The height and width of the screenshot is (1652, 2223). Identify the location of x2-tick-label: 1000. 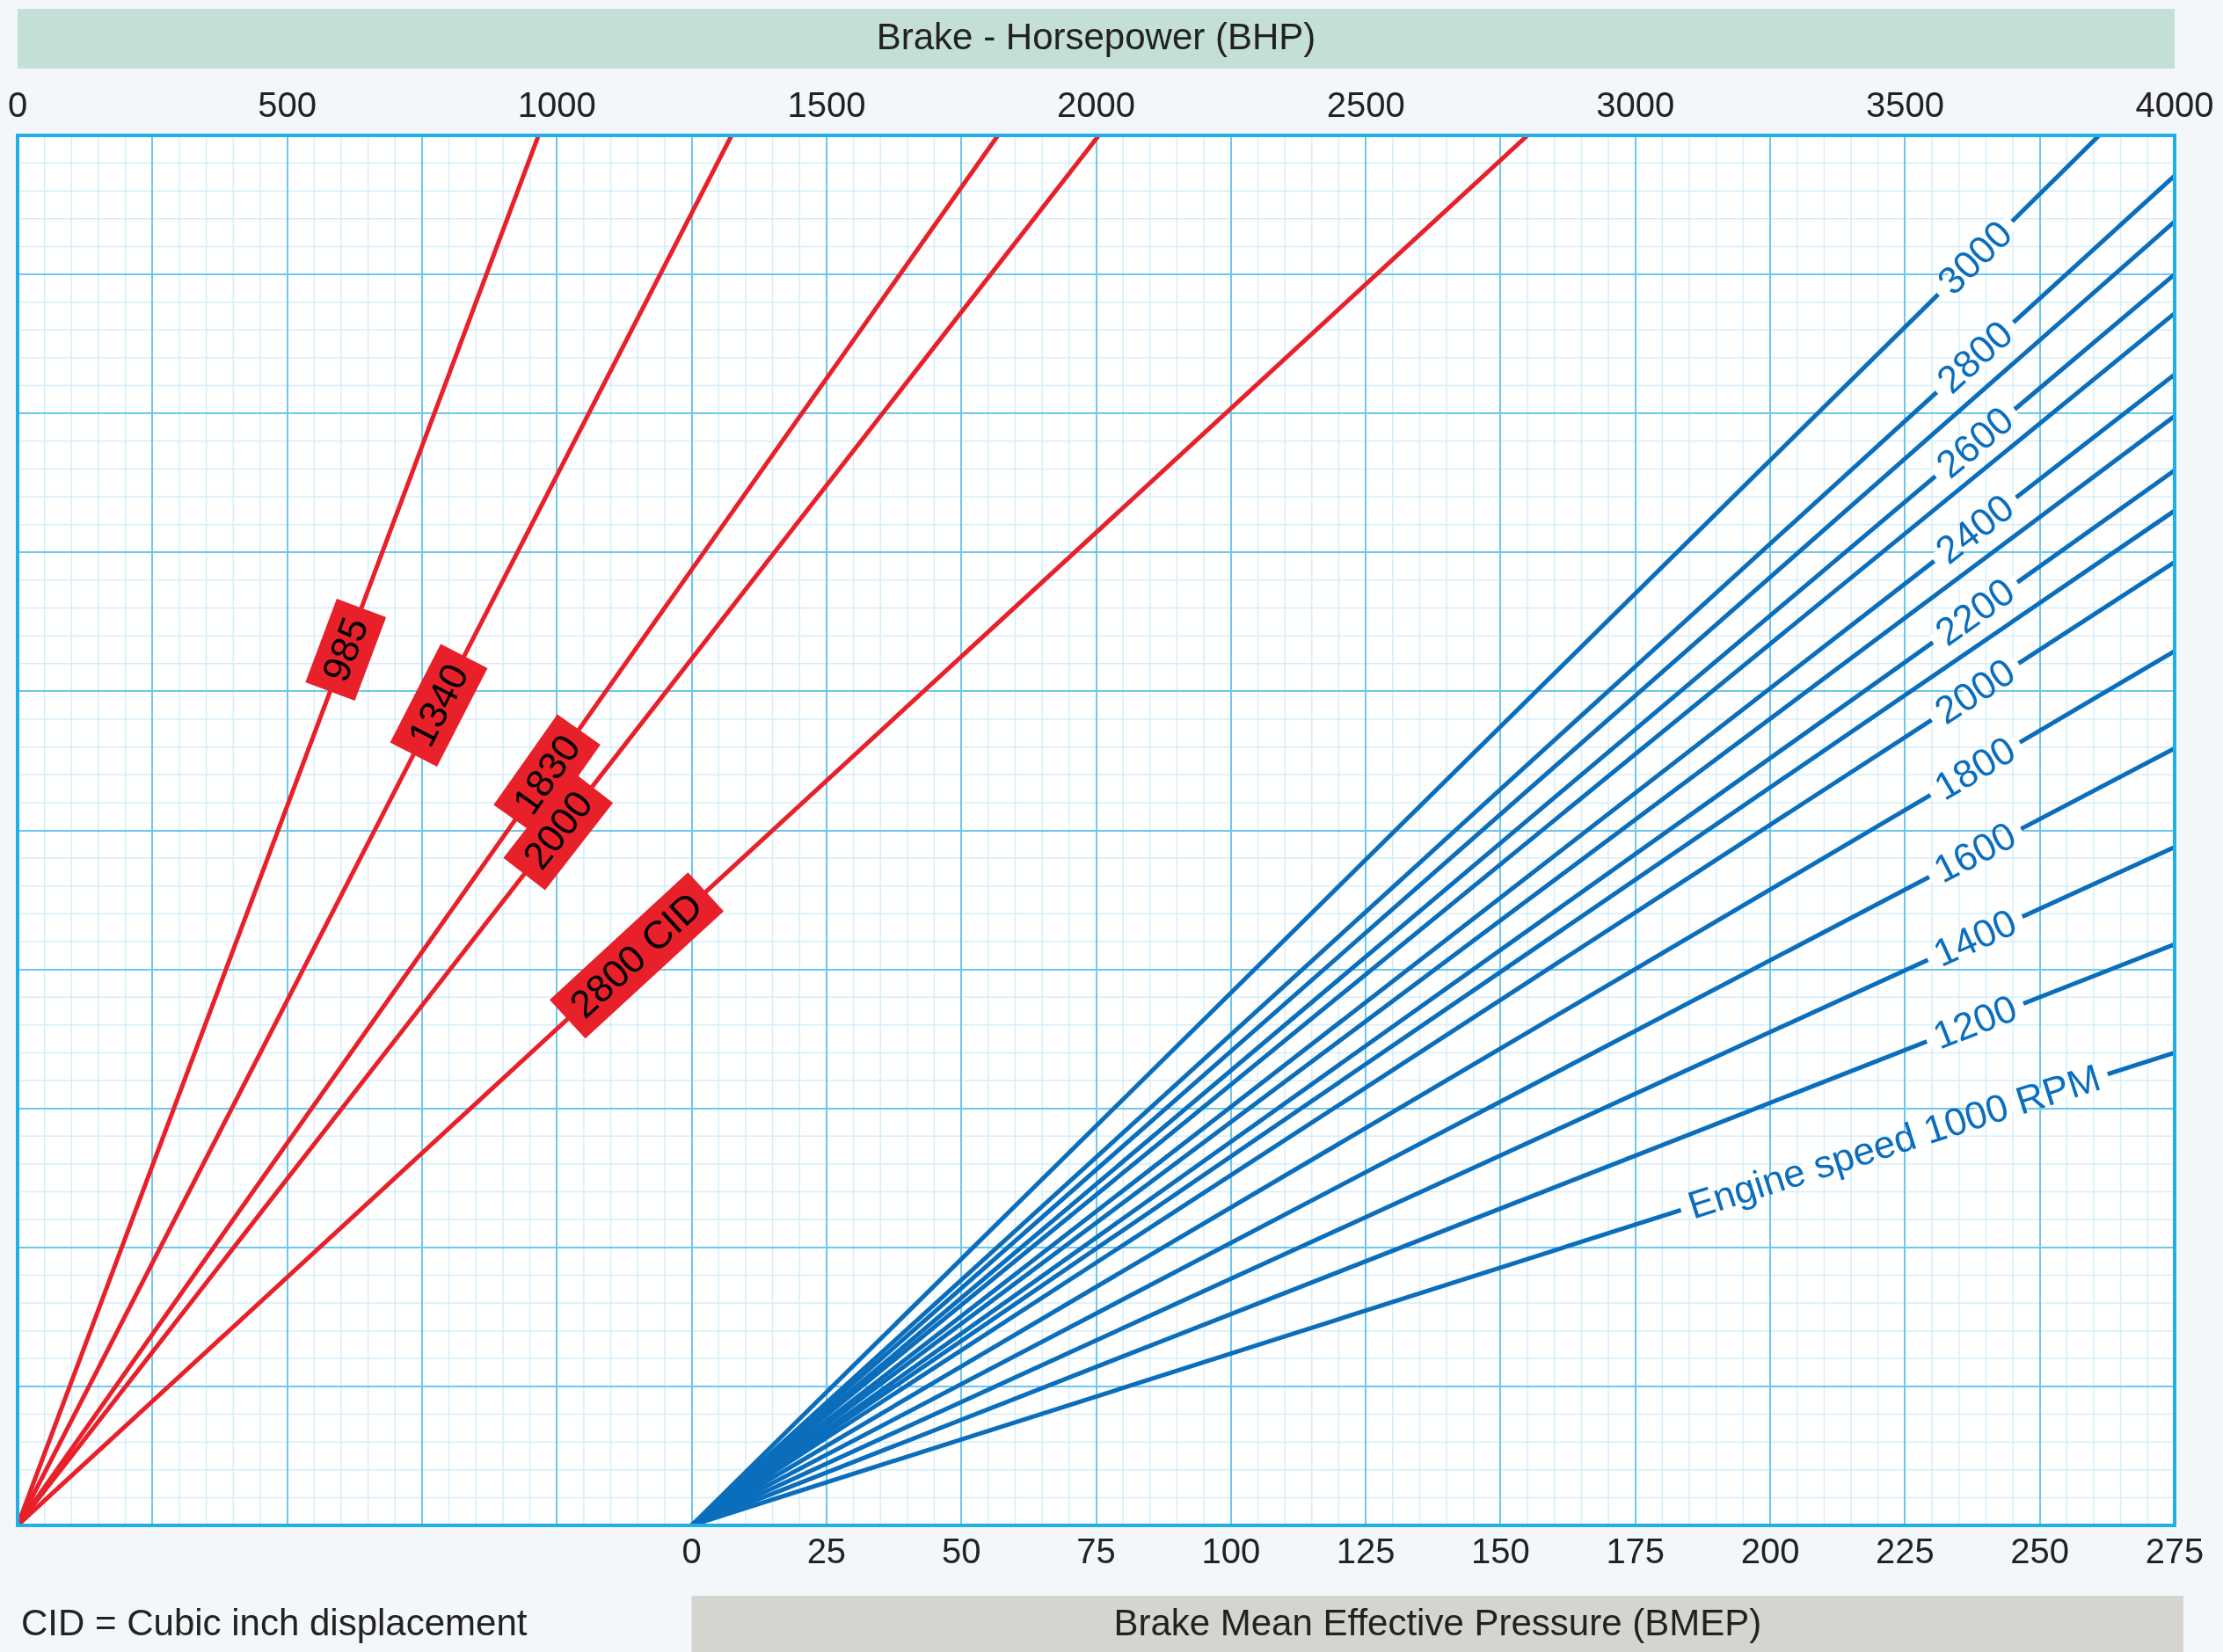
(557, 105).